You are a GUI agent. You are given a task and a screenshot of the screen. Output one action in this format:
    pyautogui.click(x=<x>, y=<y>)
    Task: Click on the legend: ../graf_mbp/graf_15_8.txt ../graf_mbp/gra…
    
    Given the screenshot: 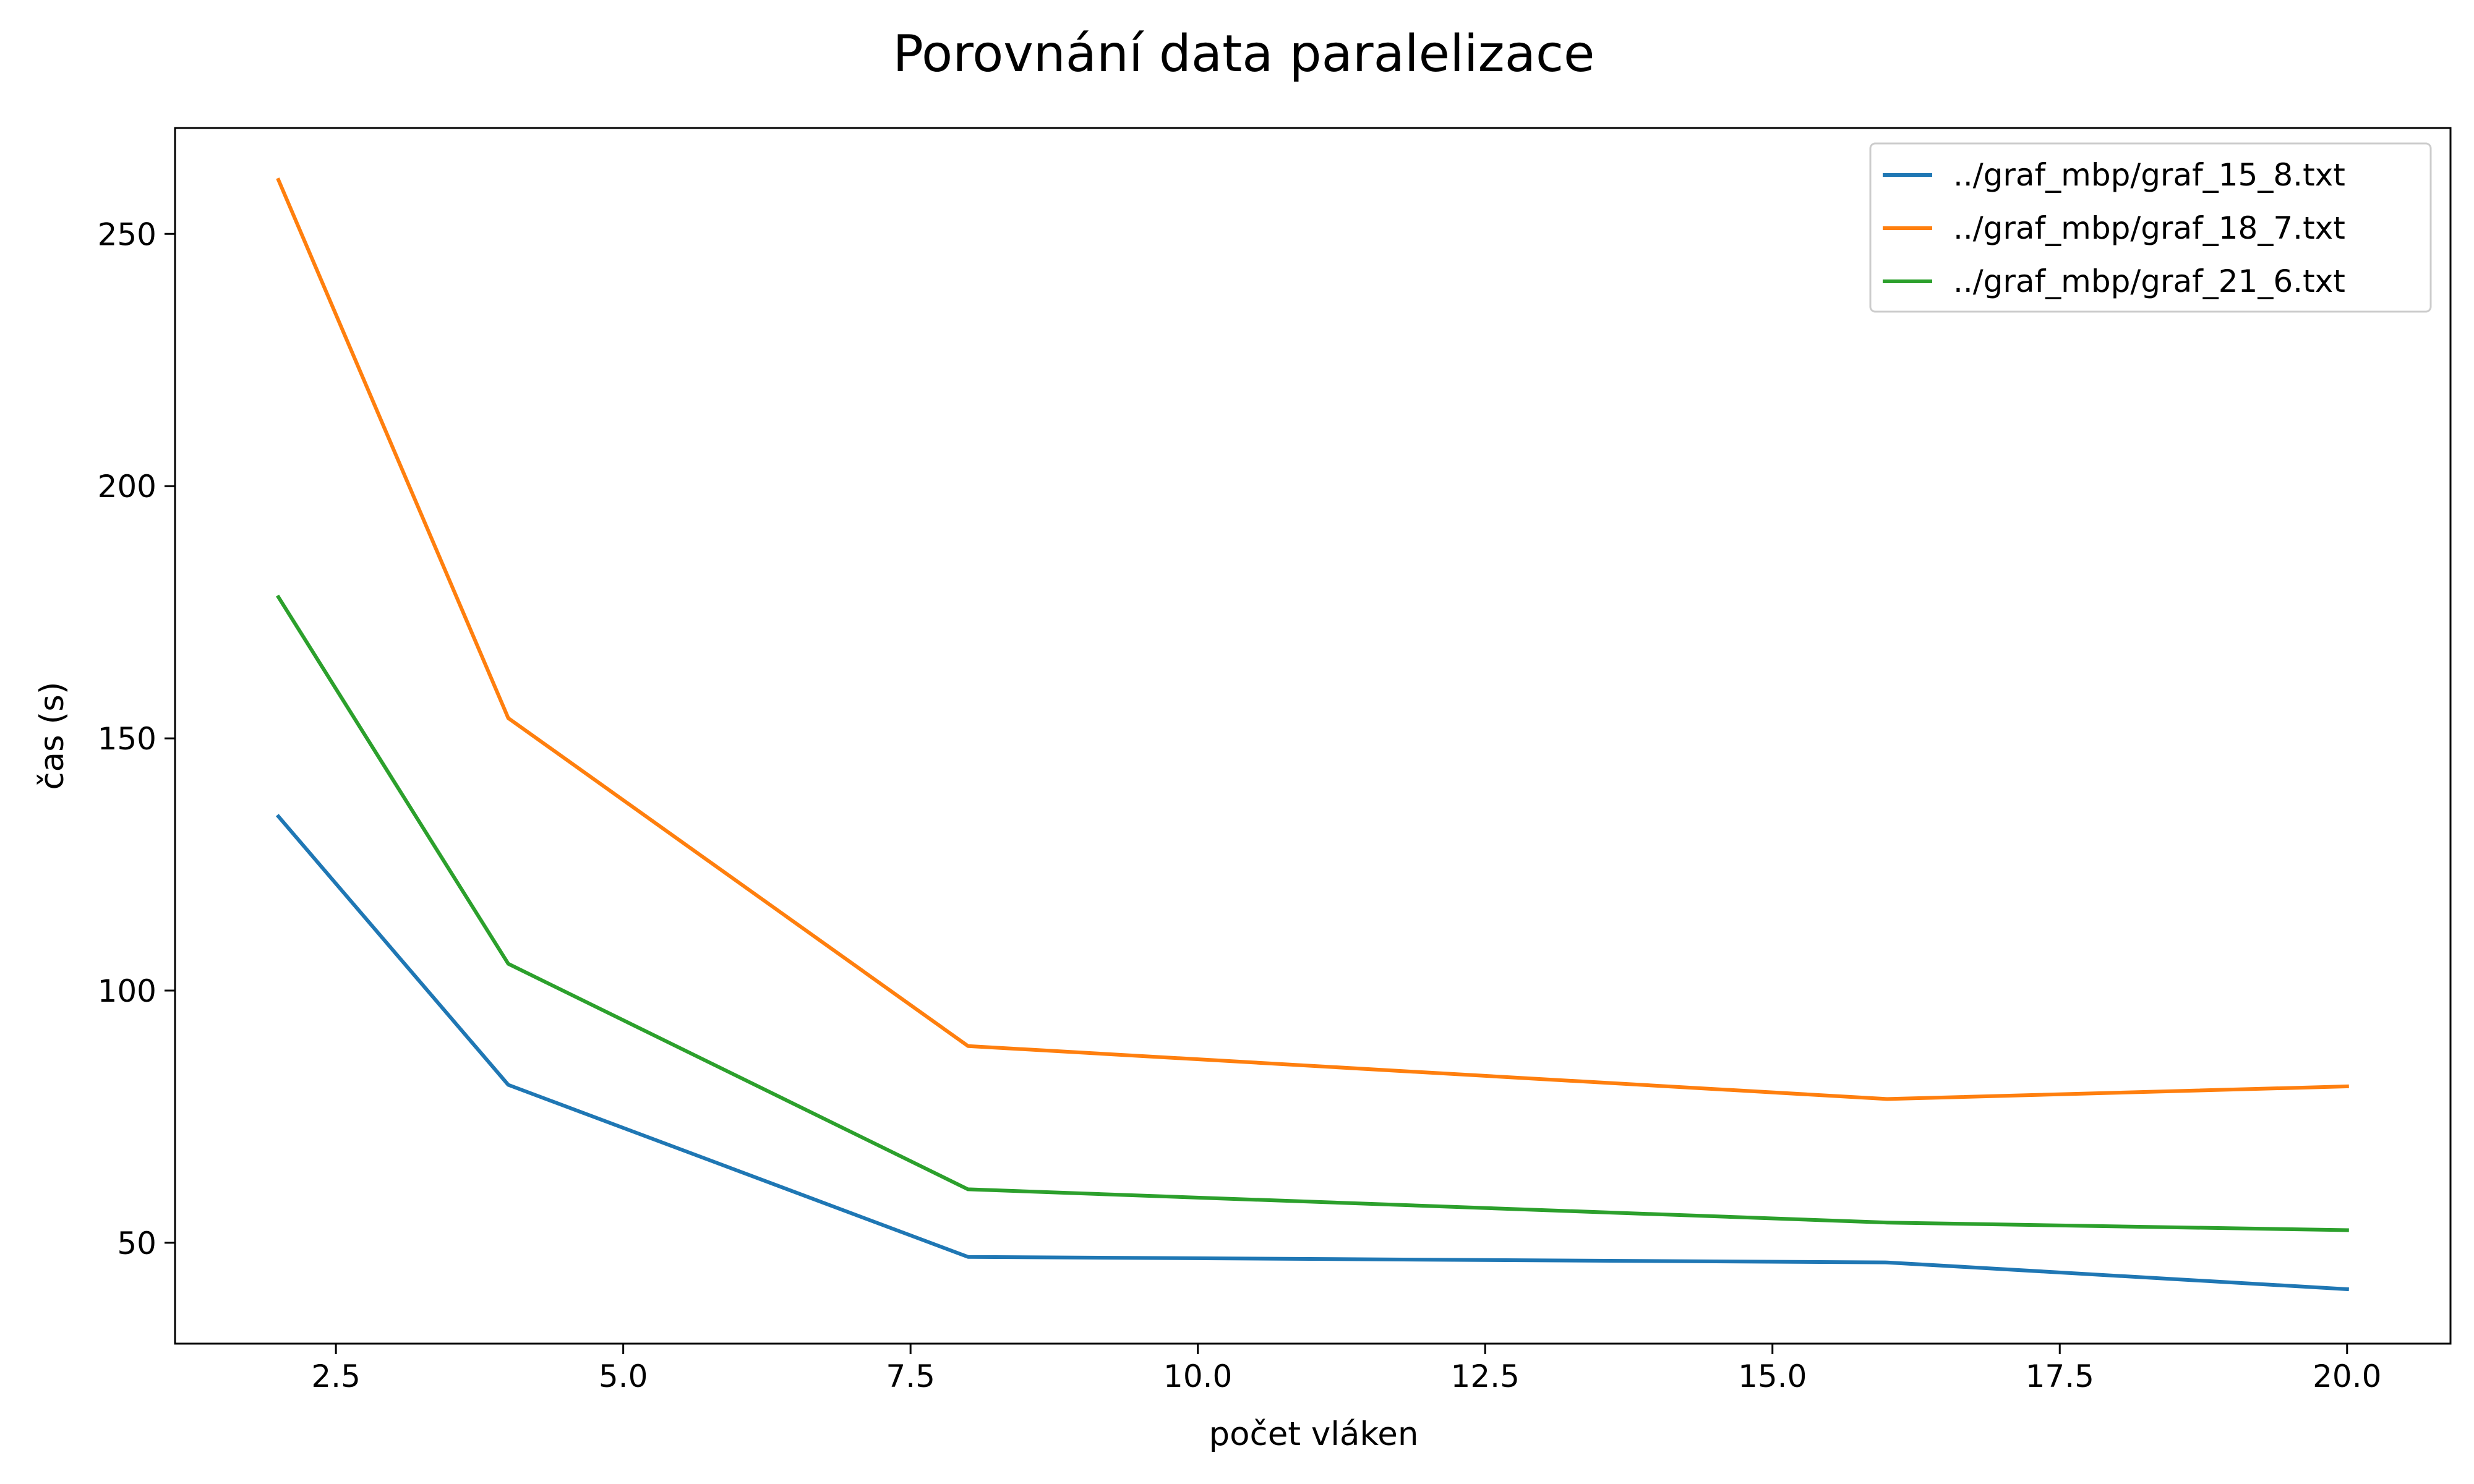 What is the action you would take?
    pyautogui.click(x=2150, y=227)
    